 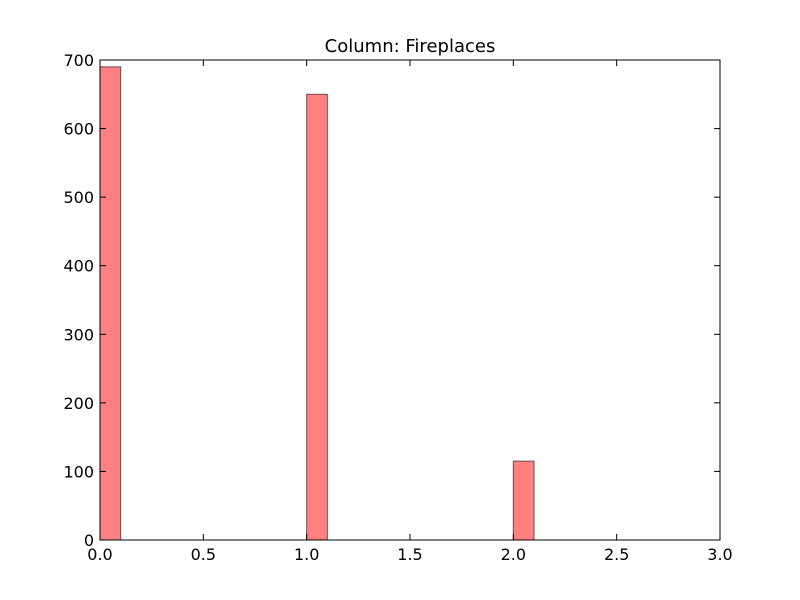 What do you see at coordinates (409, 554) in the screenshot?
I see `x-tick-label: 1.5` at bounding box center [409, 554].